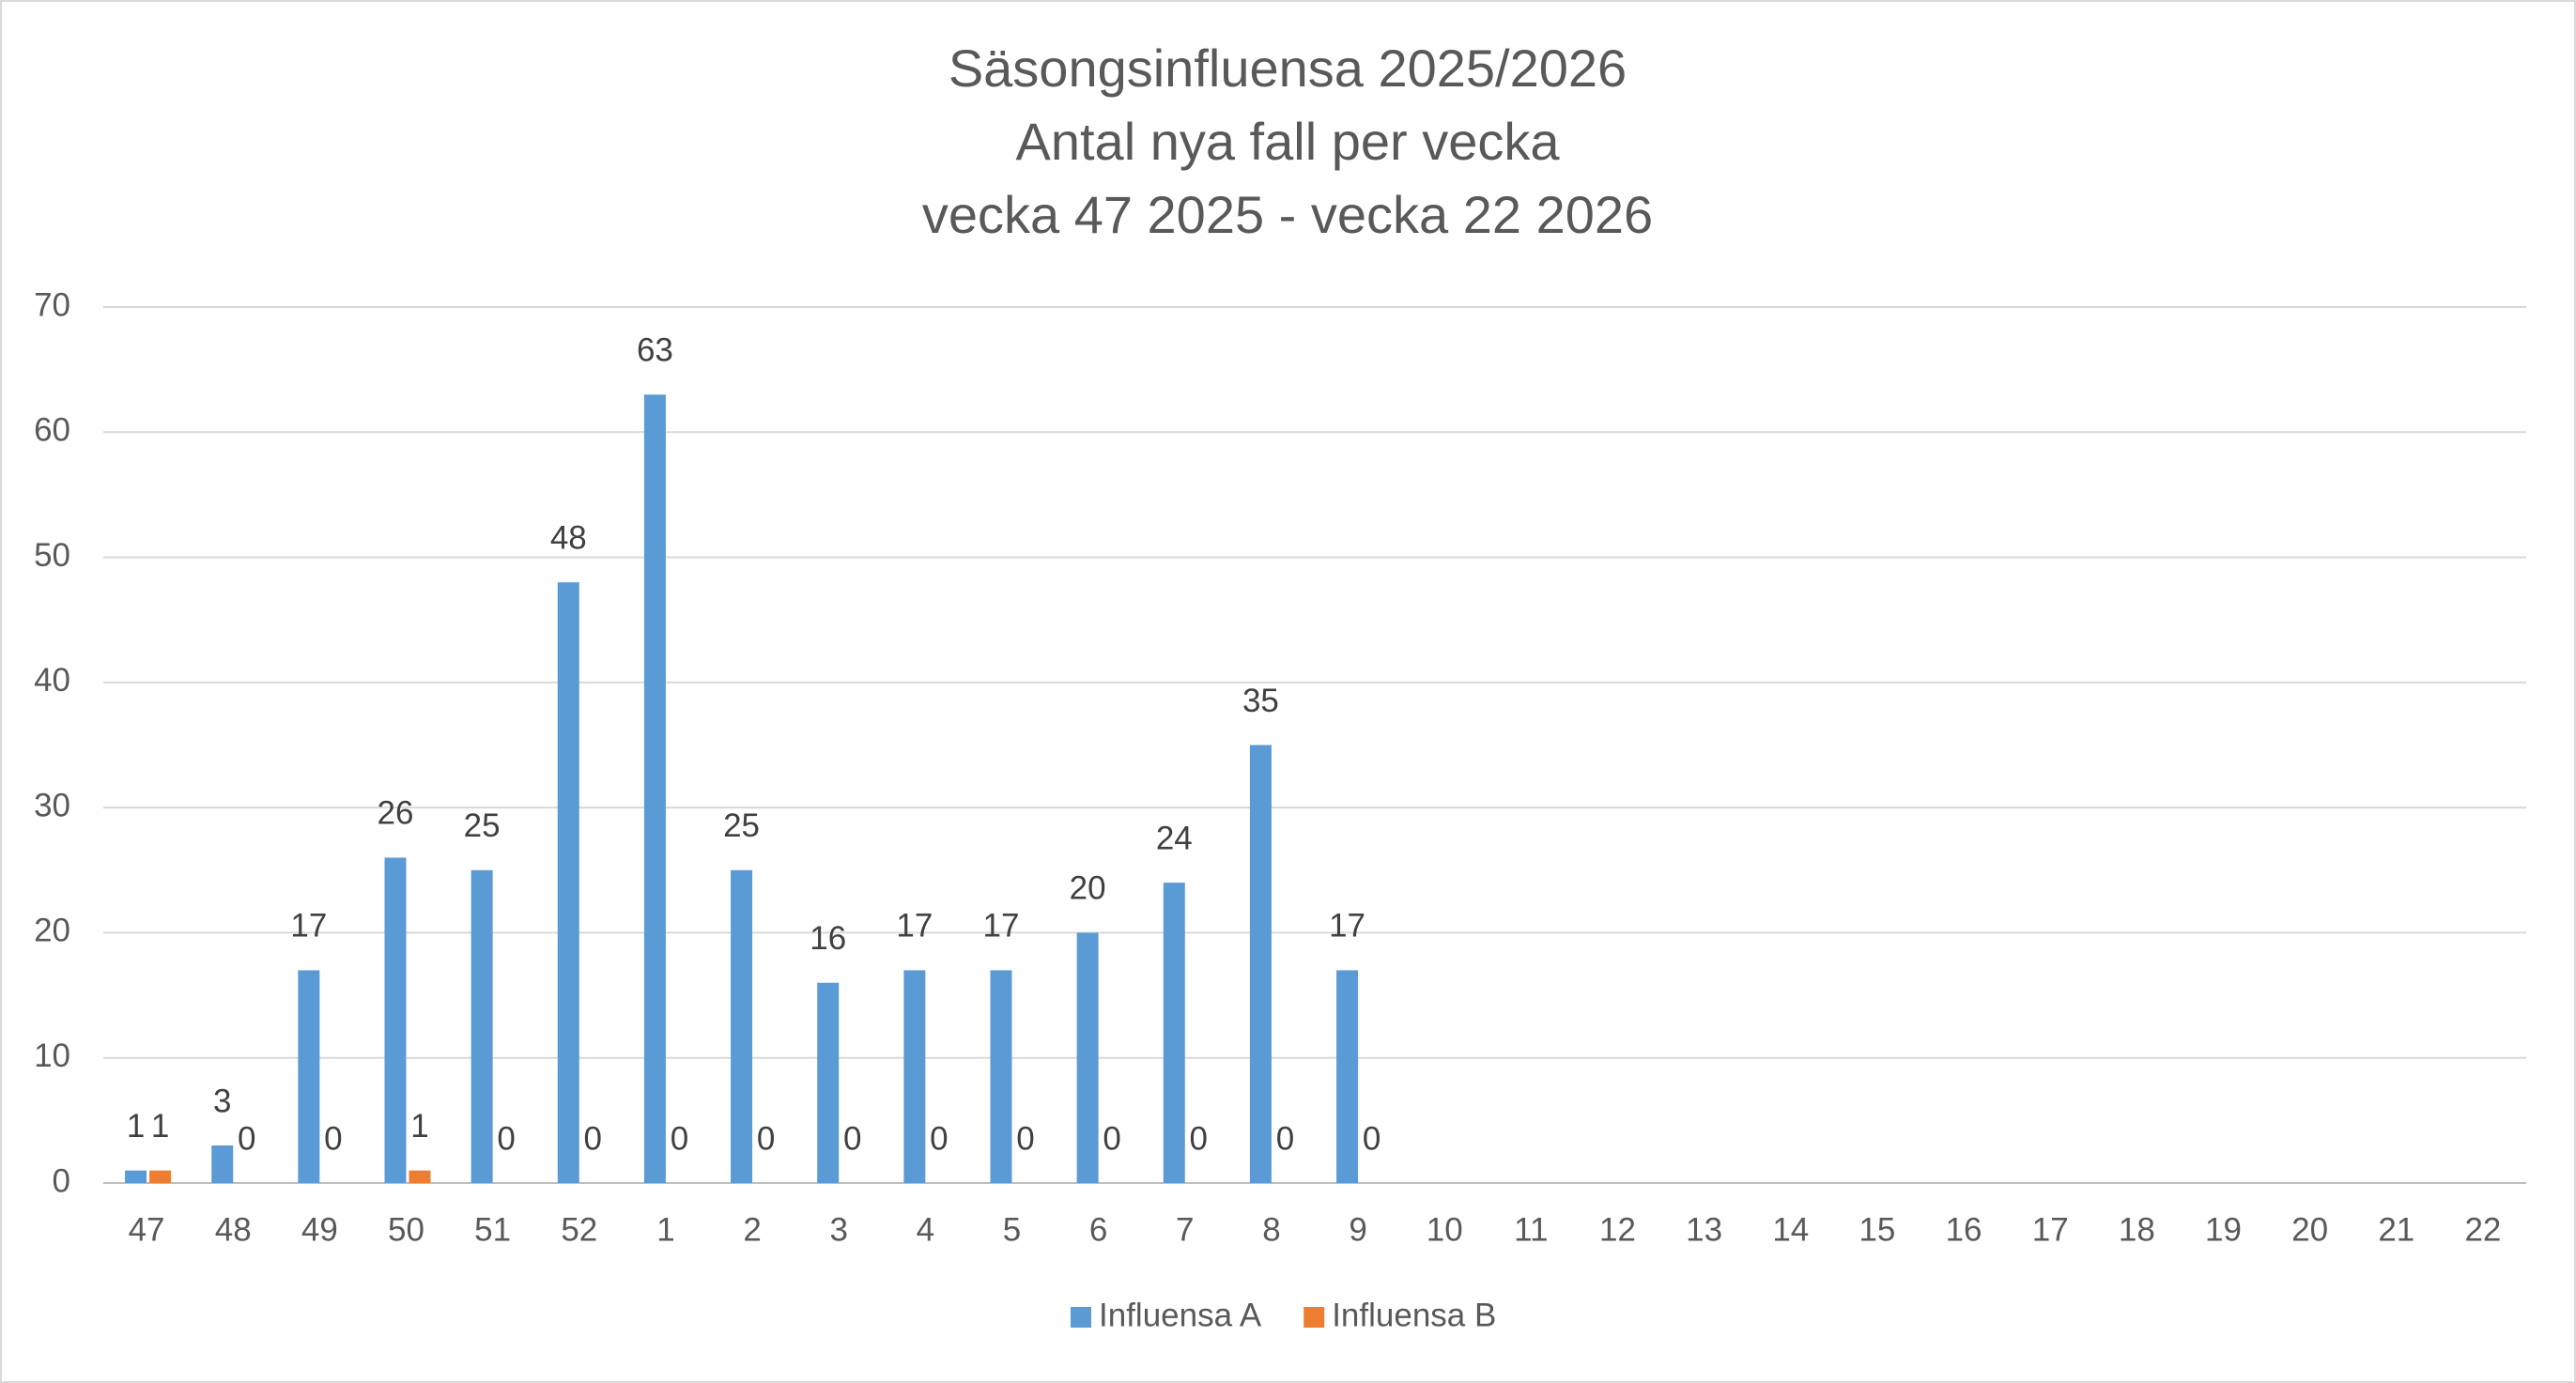  What do you see at coordinates (61, 1180) in the screenshot?
I see `y-tick-label: 0` at bounding box center [61, 1180].